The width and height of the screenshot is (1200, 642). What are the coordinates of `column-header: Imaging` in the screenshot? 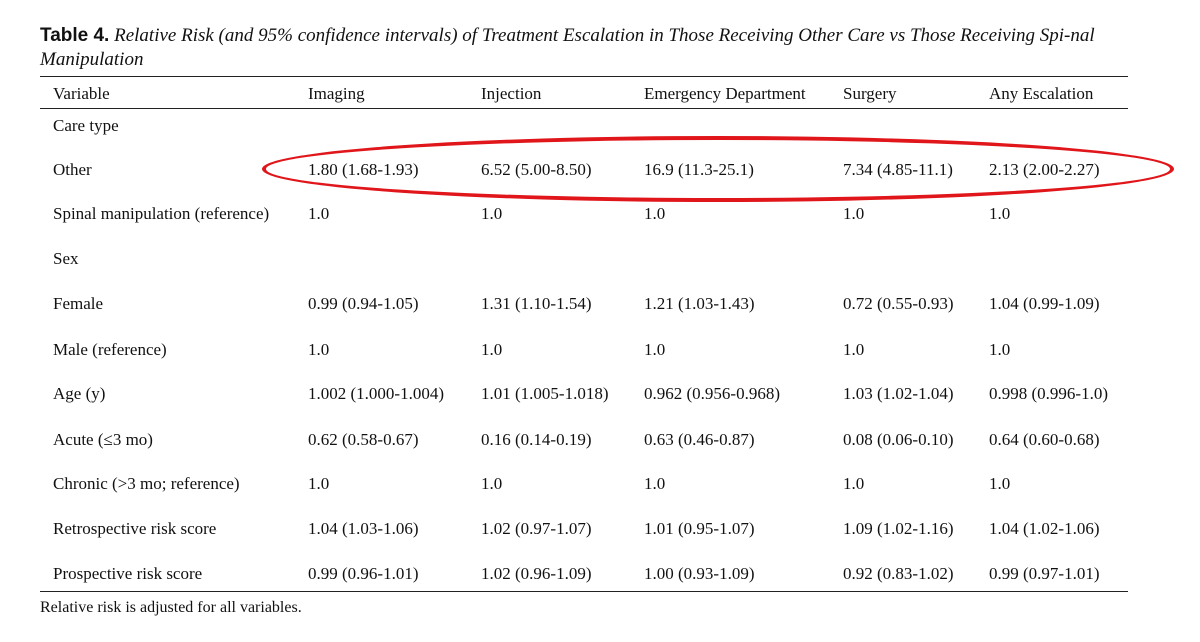 It's located at (336, 93).